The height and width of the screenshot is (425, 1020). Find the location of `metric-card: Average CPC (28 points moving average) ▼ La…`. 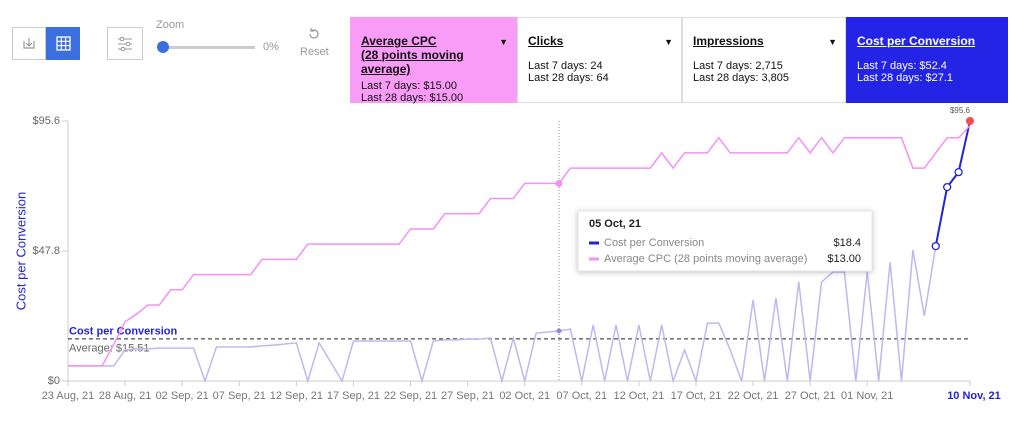

metric-card: Average CPC (28 points moving average) ▼ La… is located at coordinates (433, 60).